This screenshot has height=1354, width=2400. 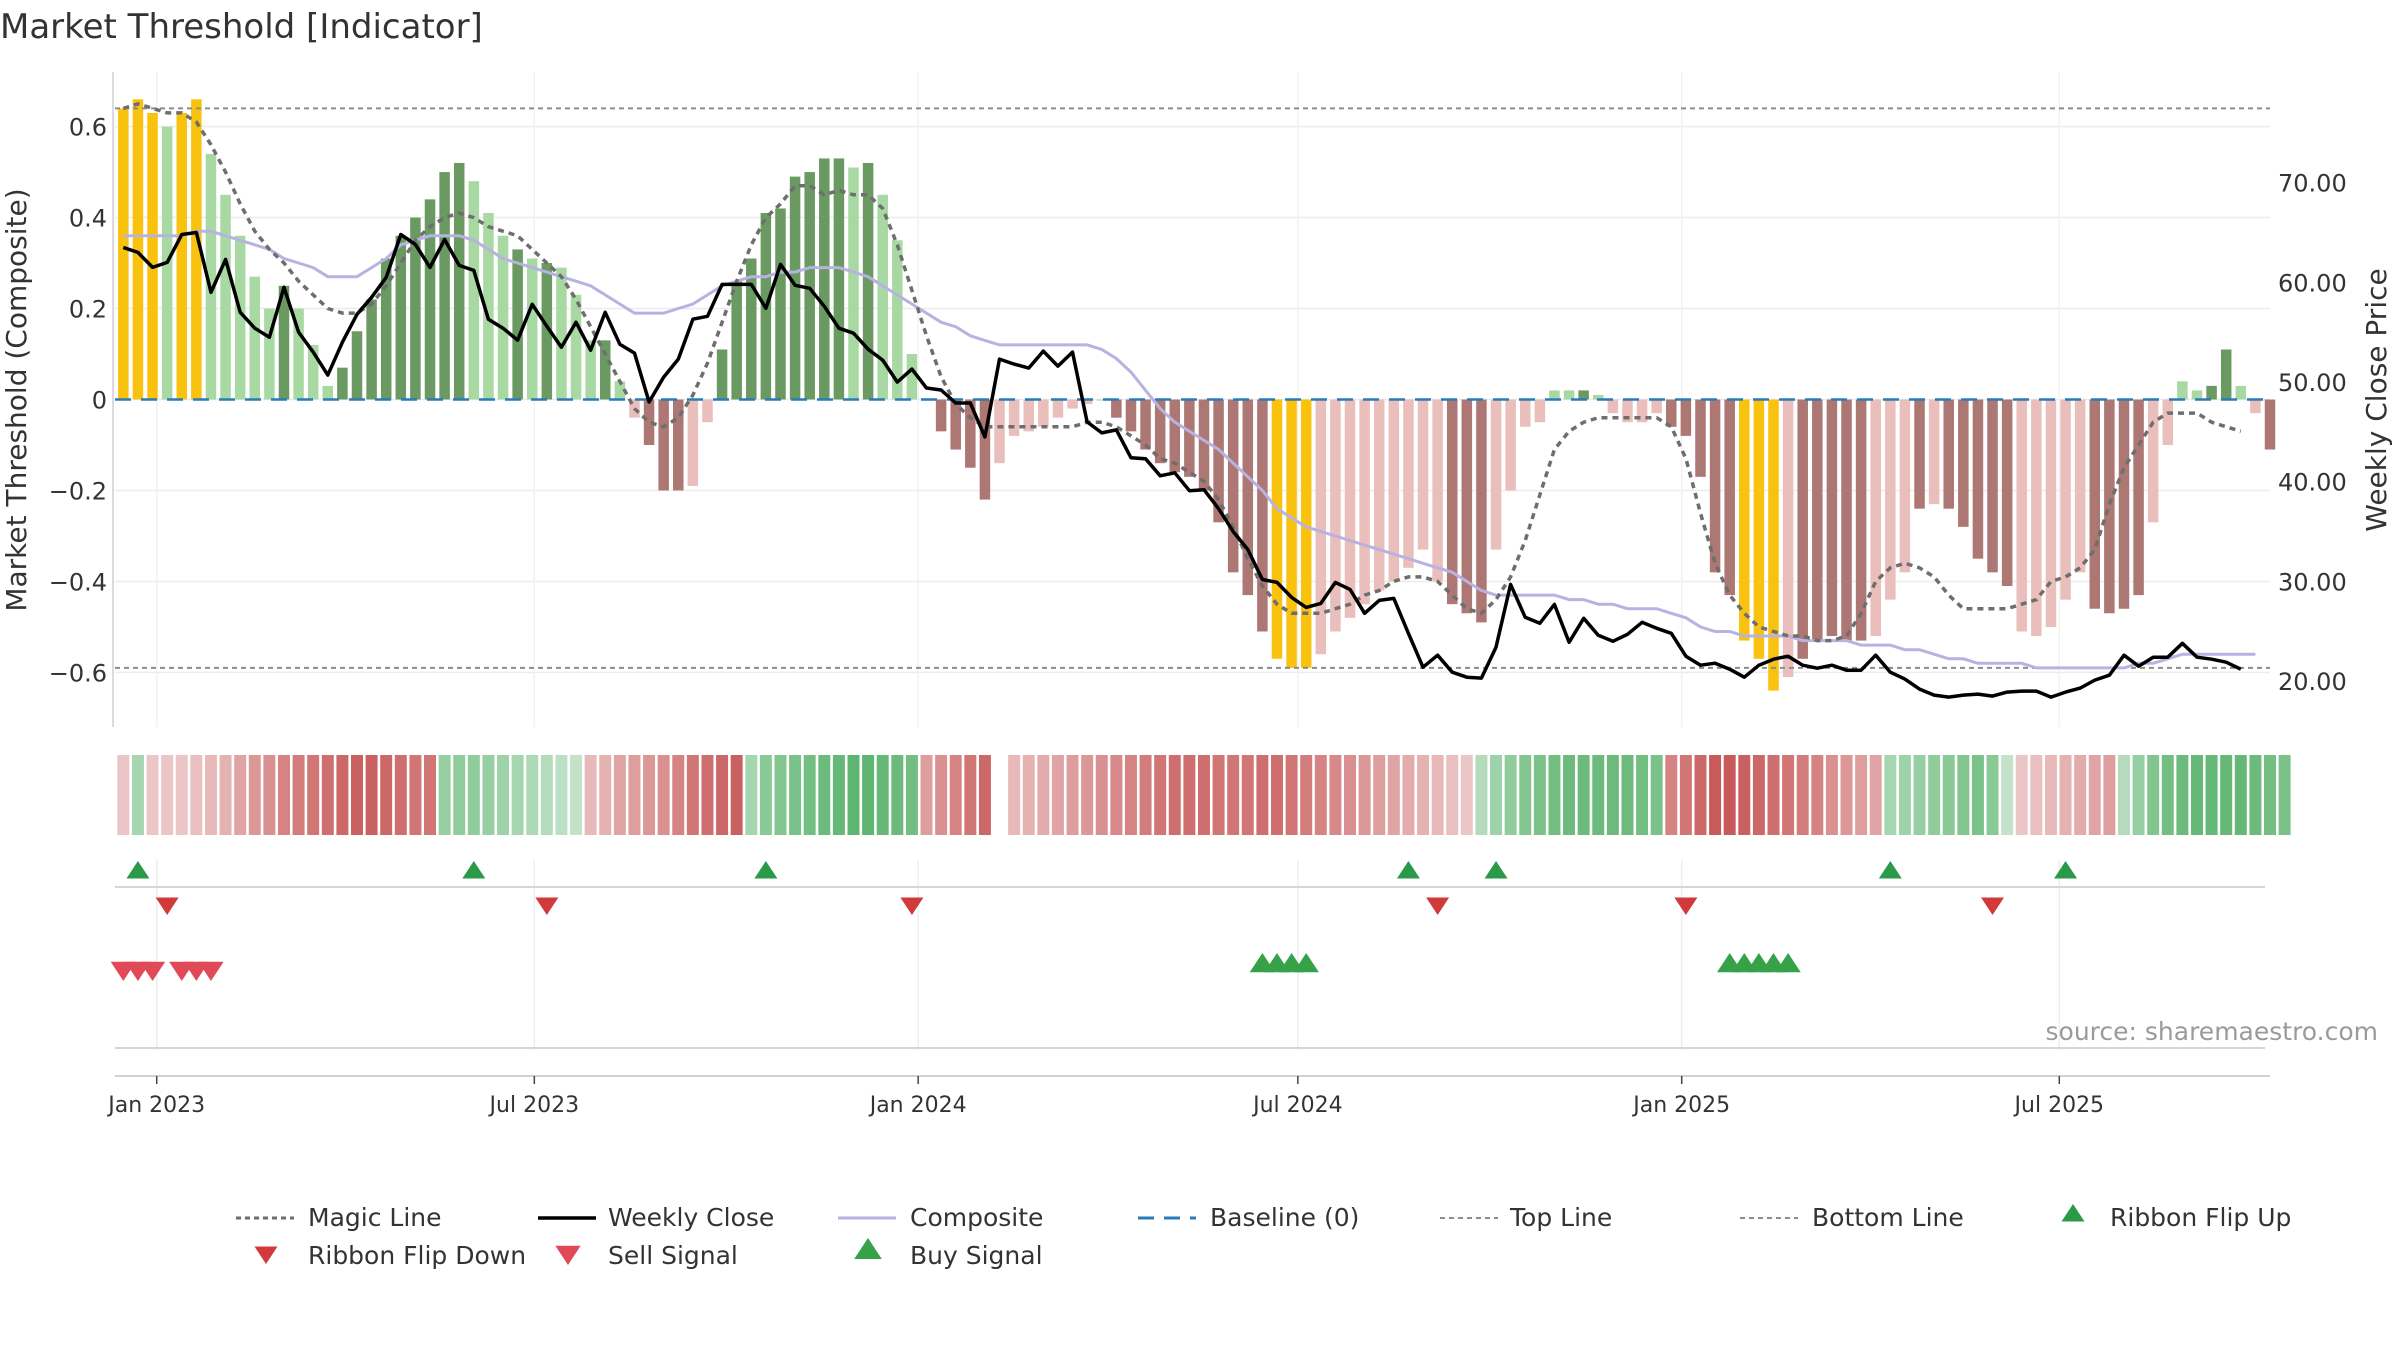 I want to click on buy-sell-signal-panel, so click(x=1187, y=1001).